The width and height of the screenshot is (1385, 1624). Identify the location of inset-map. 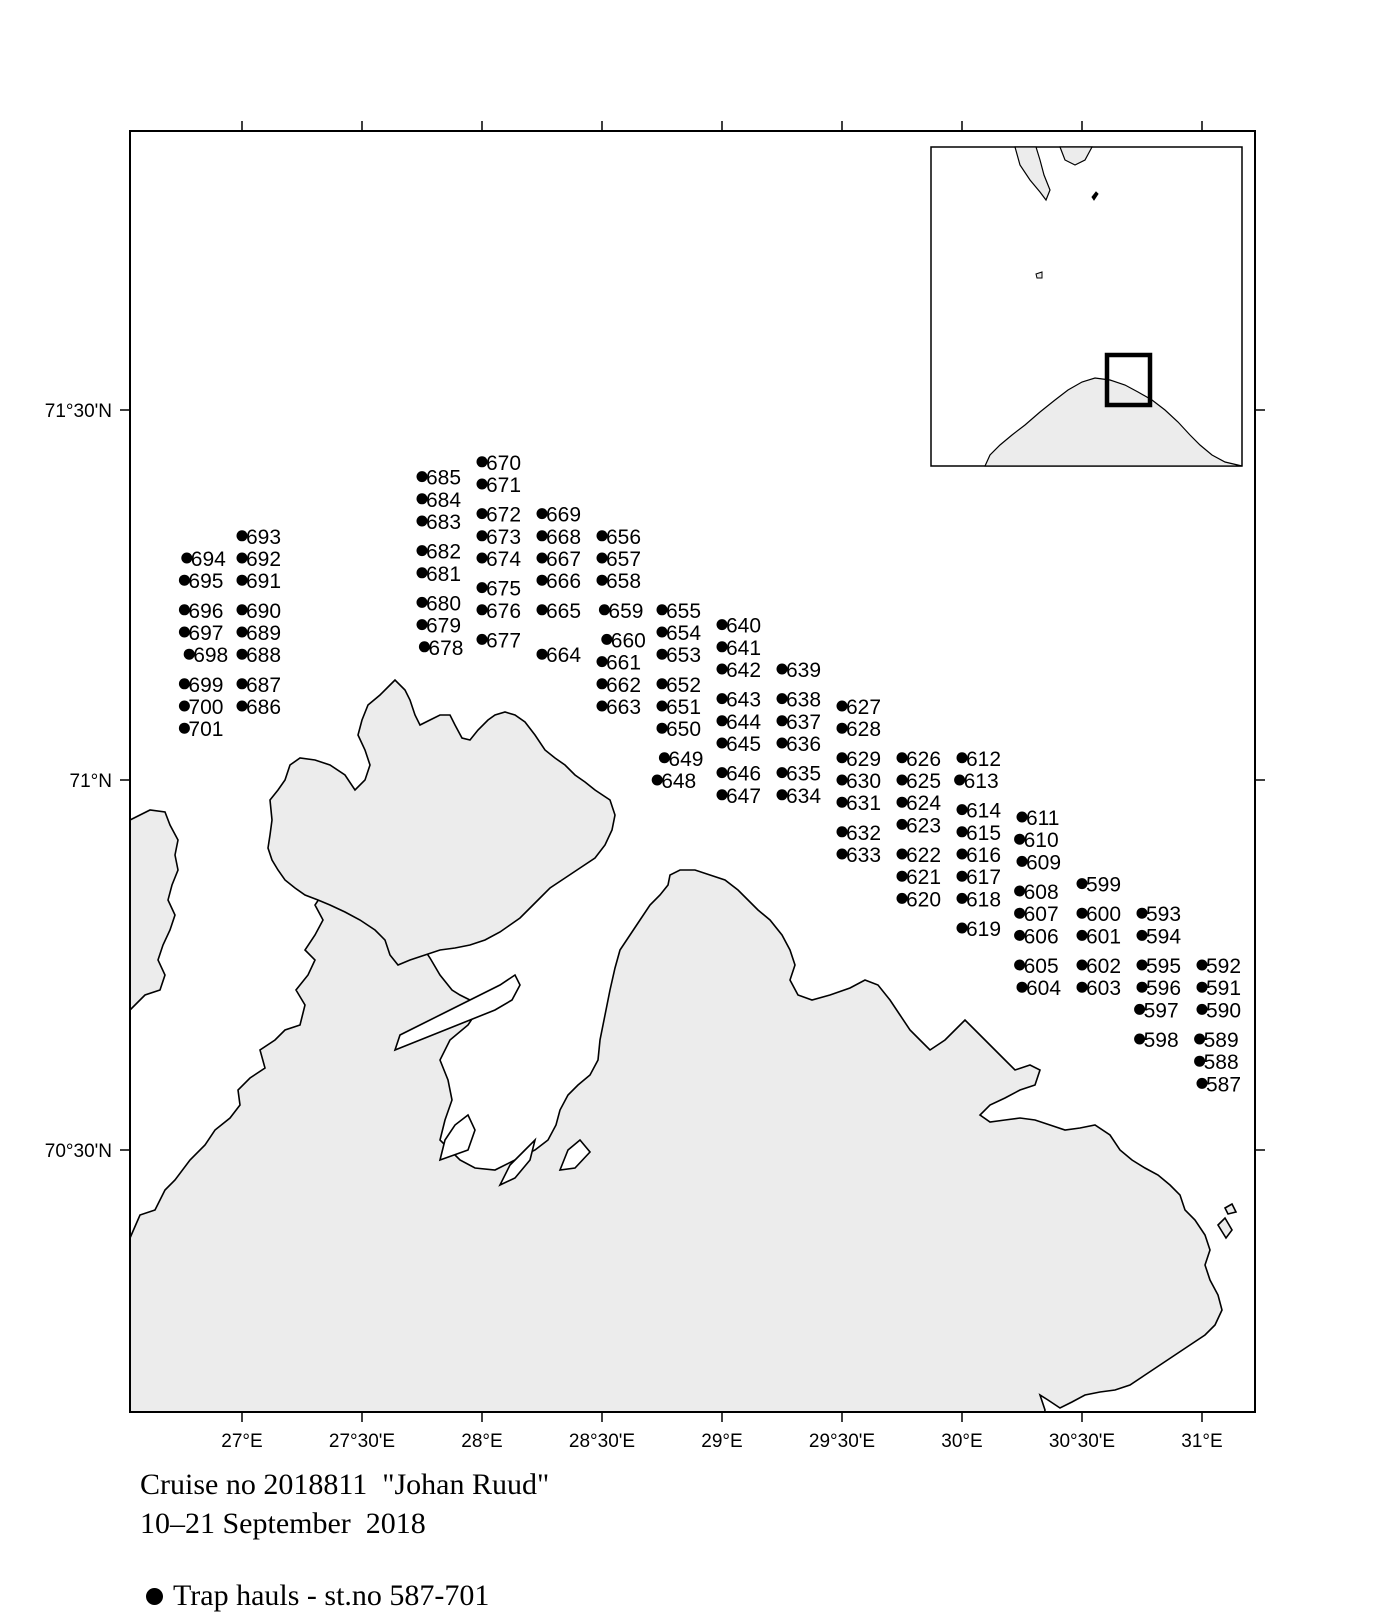
(1086, 306).